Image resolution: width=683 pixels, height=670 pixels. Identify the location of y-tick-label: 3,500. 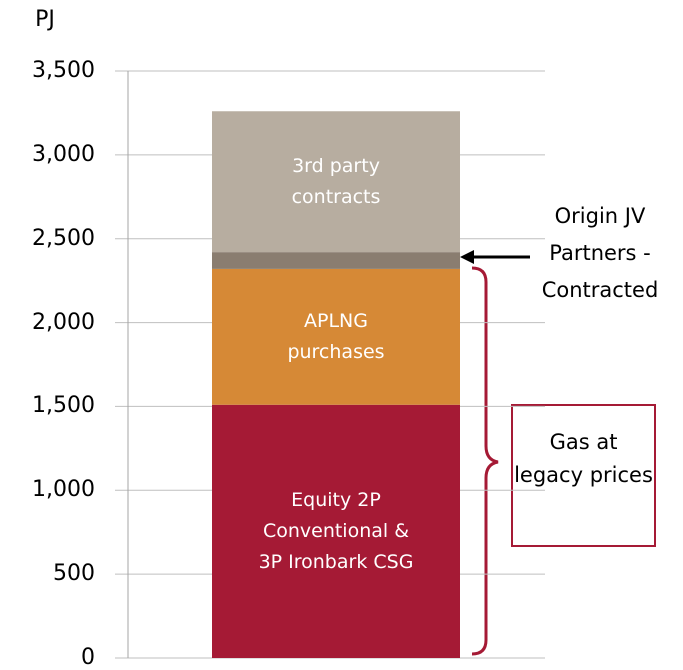
(63, 70).